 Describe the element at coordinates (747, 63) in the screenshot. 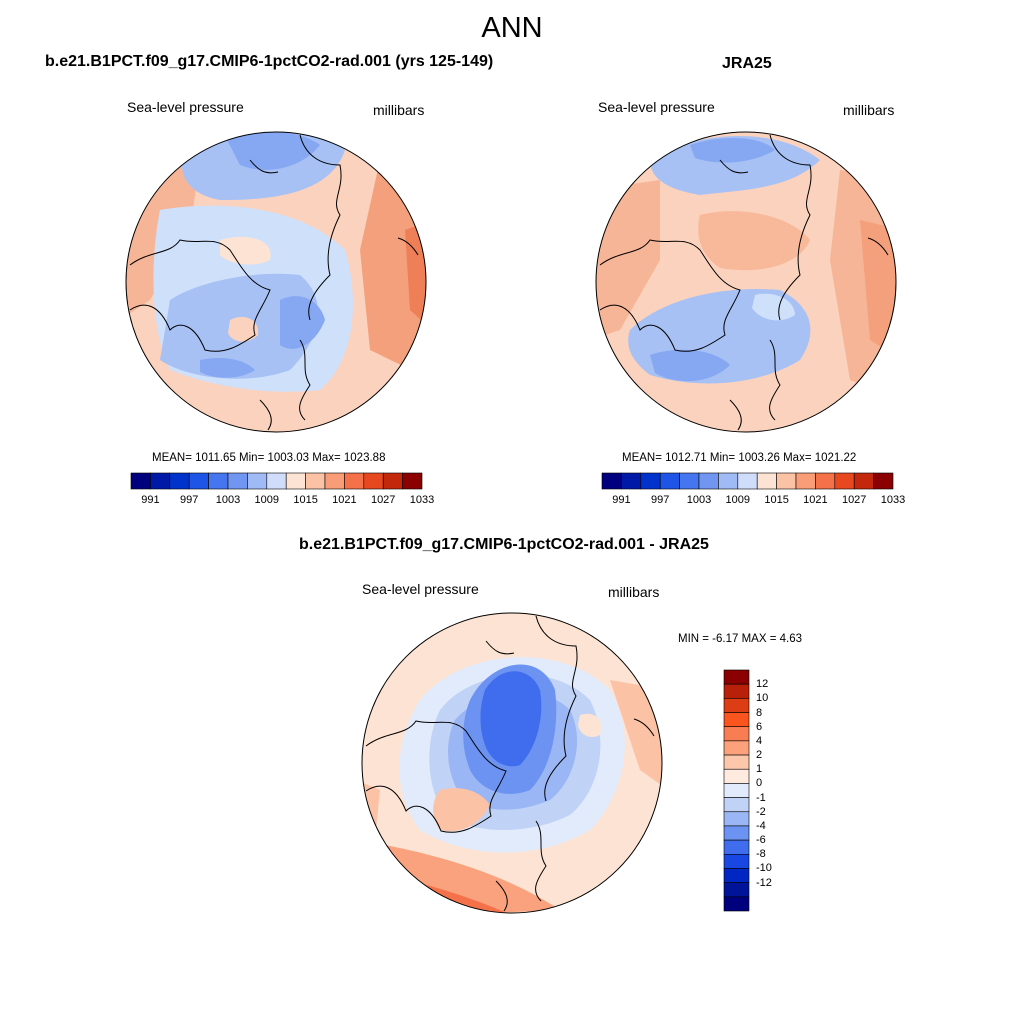

I see `panel-2-title: JRA25` at that location.